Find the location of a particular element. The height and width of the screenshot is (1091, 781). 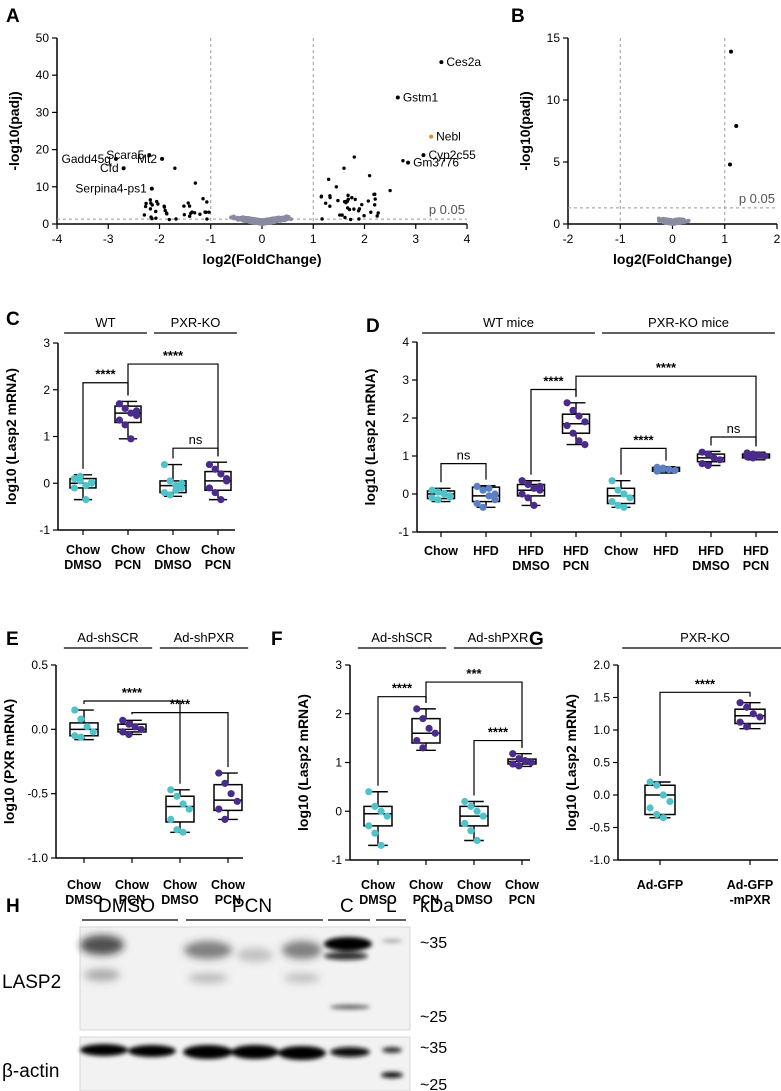

blot-group-l: L is located at coordinates (391, 906).